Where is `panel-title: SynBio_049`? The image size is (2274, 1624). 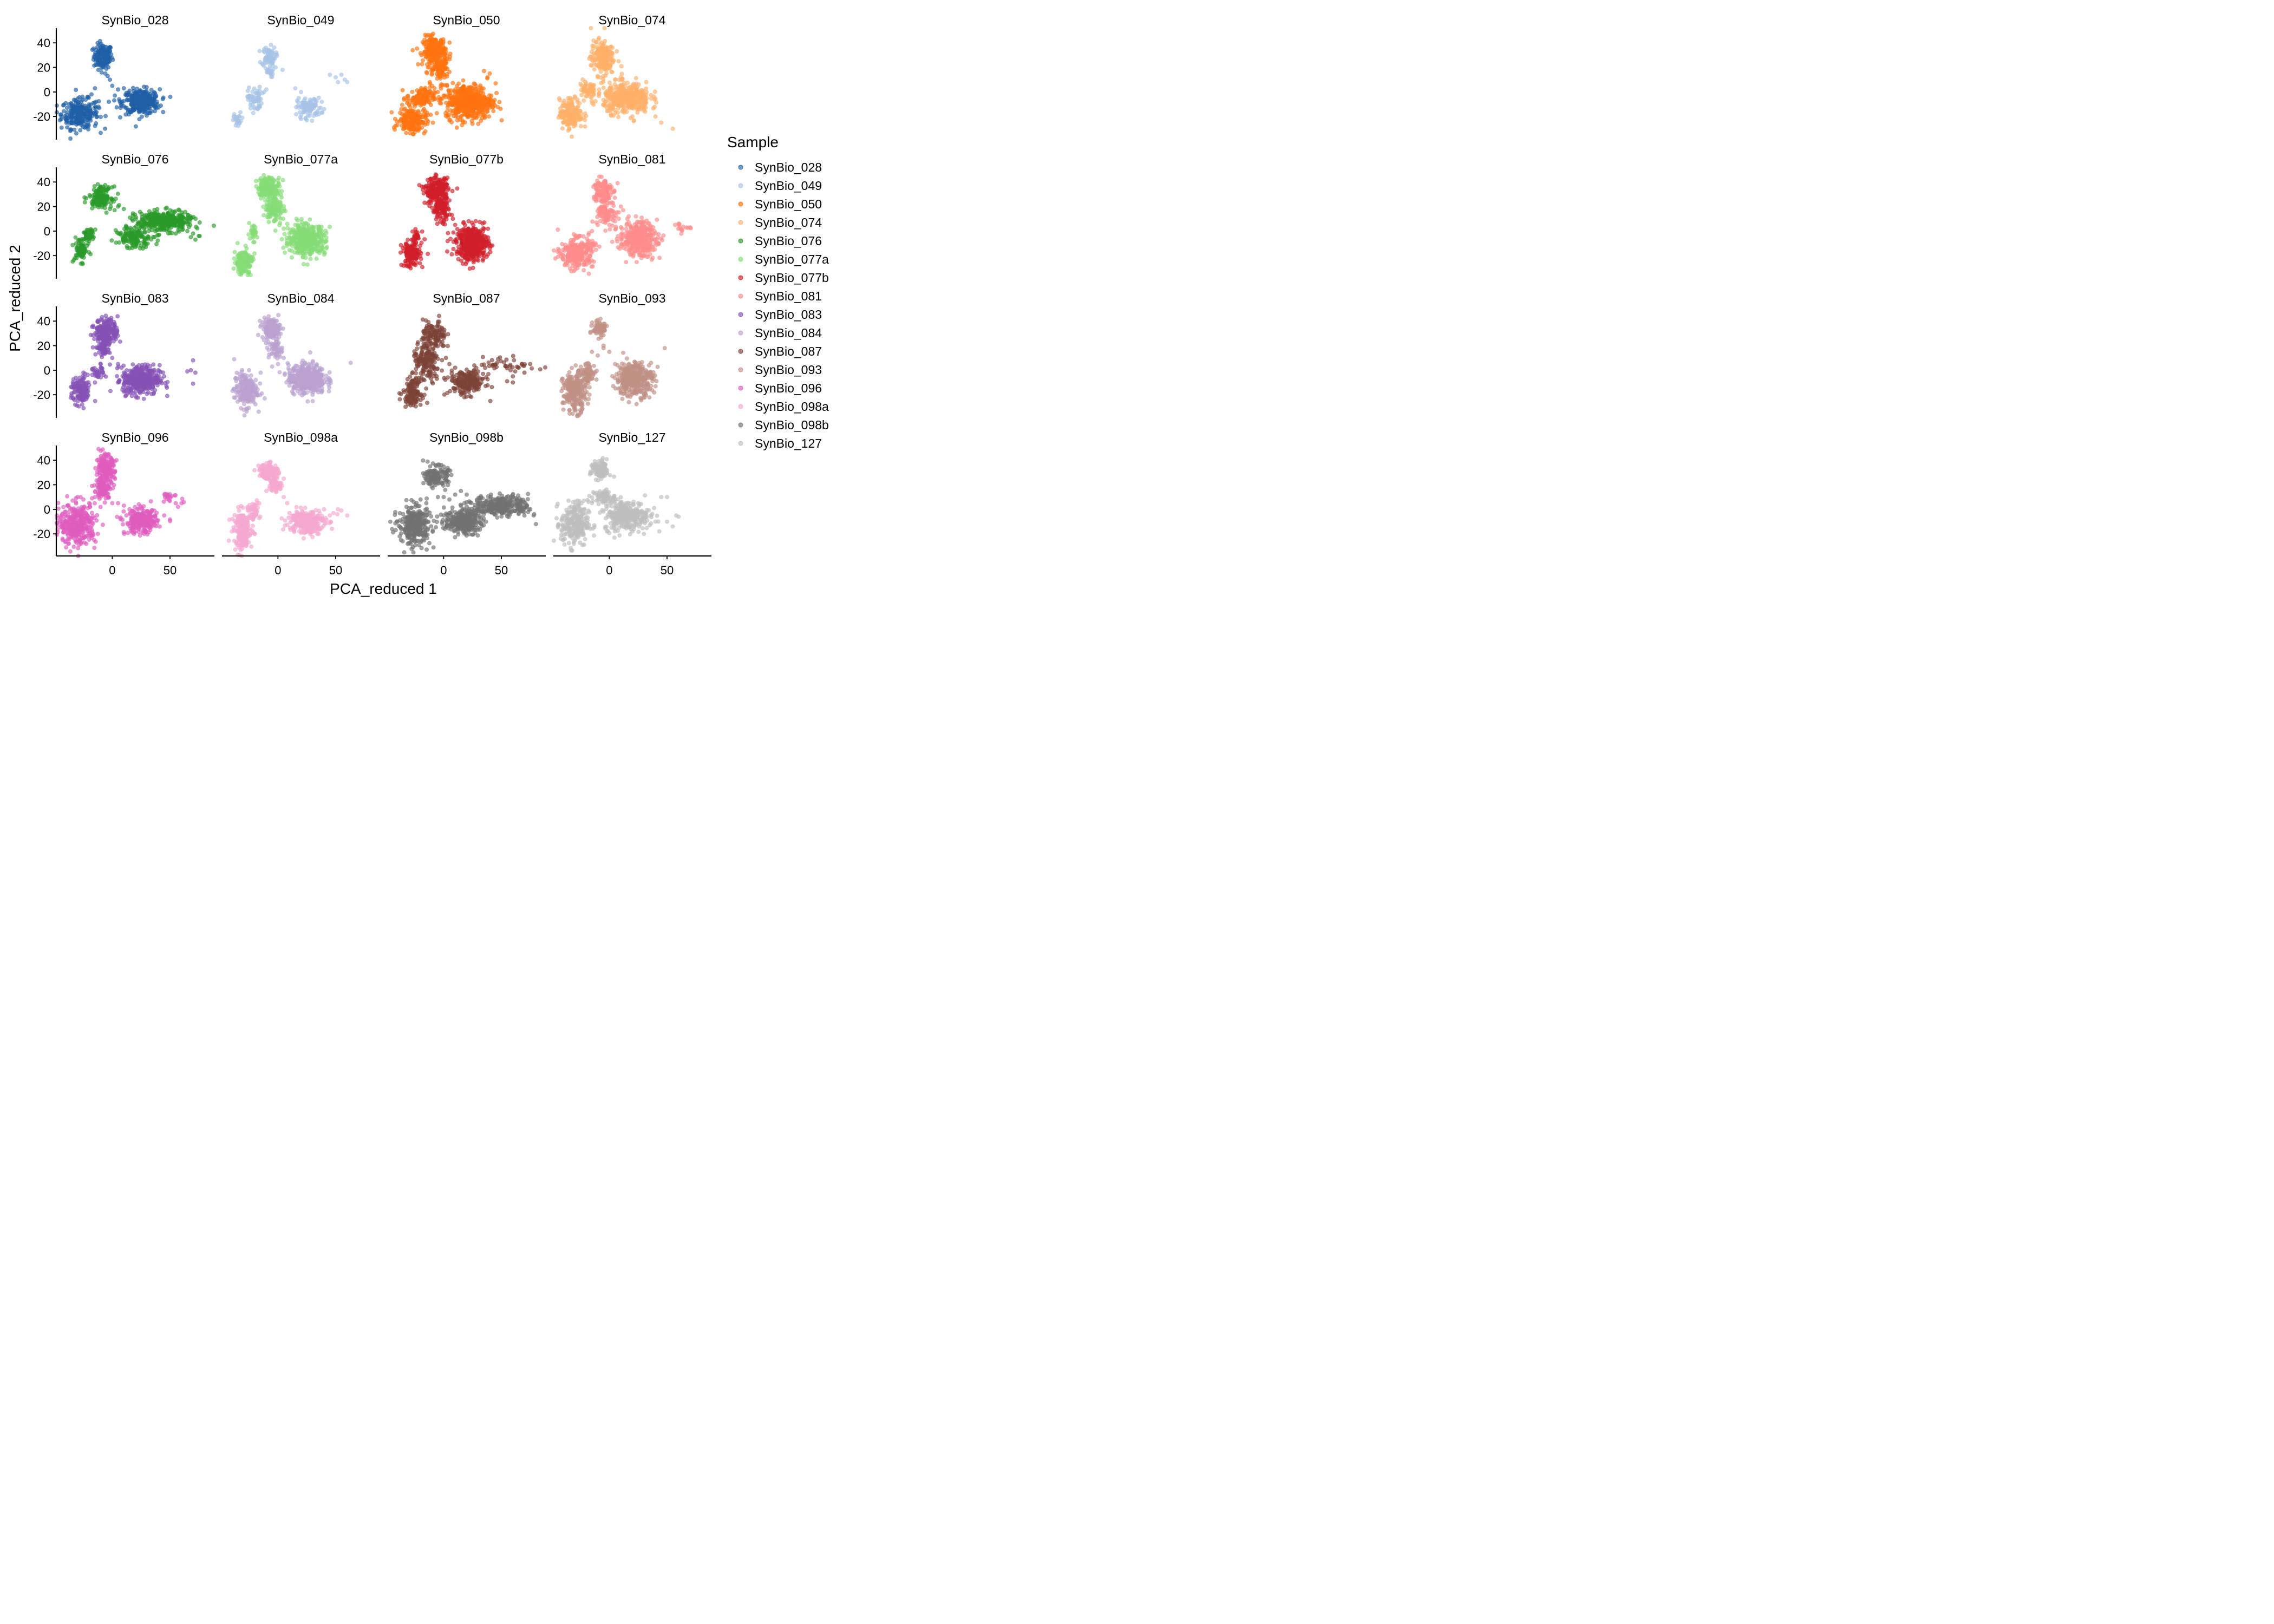 panel-title: SynBio_049 is located at coordinates (301, 20).